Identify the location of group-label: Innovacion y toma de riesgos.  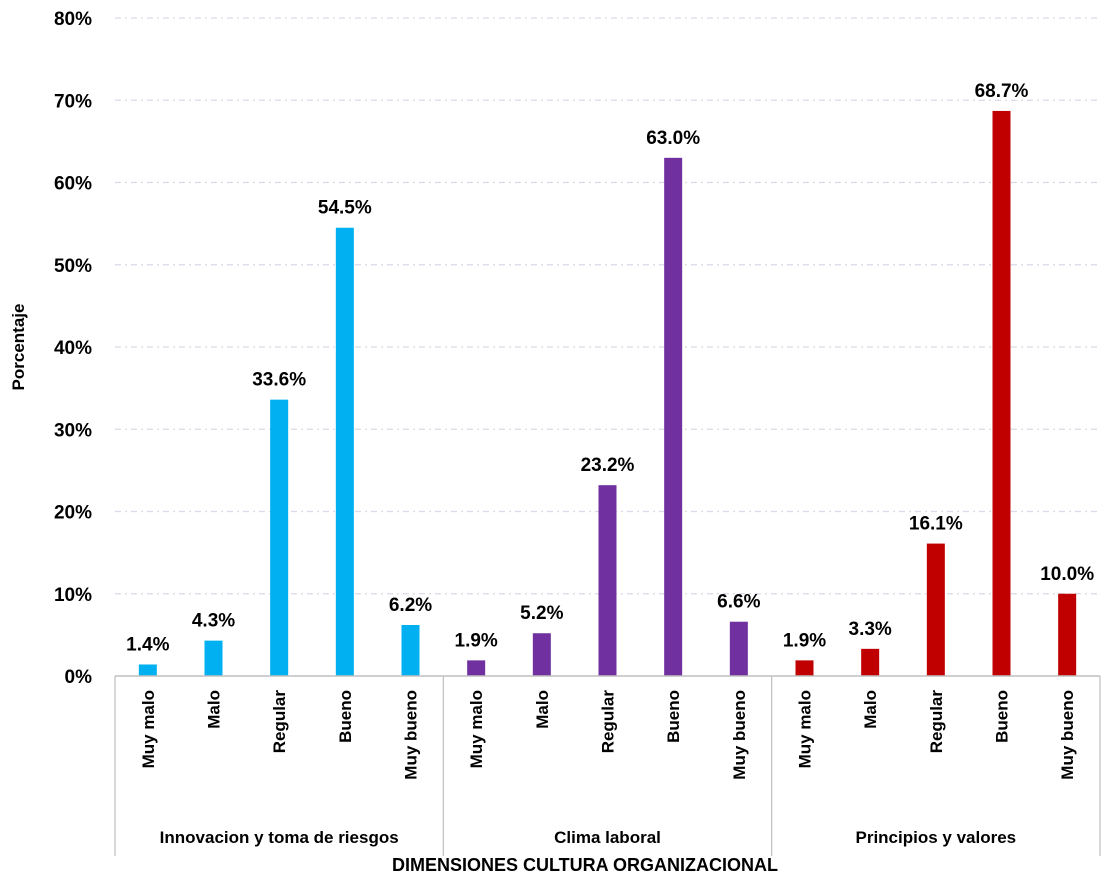
(279, 837).